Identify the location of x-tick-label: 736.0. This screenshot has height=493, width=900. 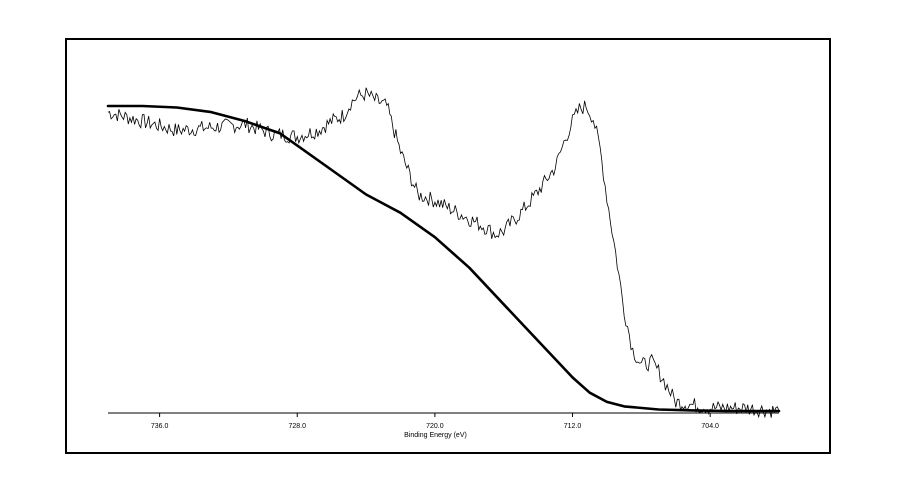
(160, 426).